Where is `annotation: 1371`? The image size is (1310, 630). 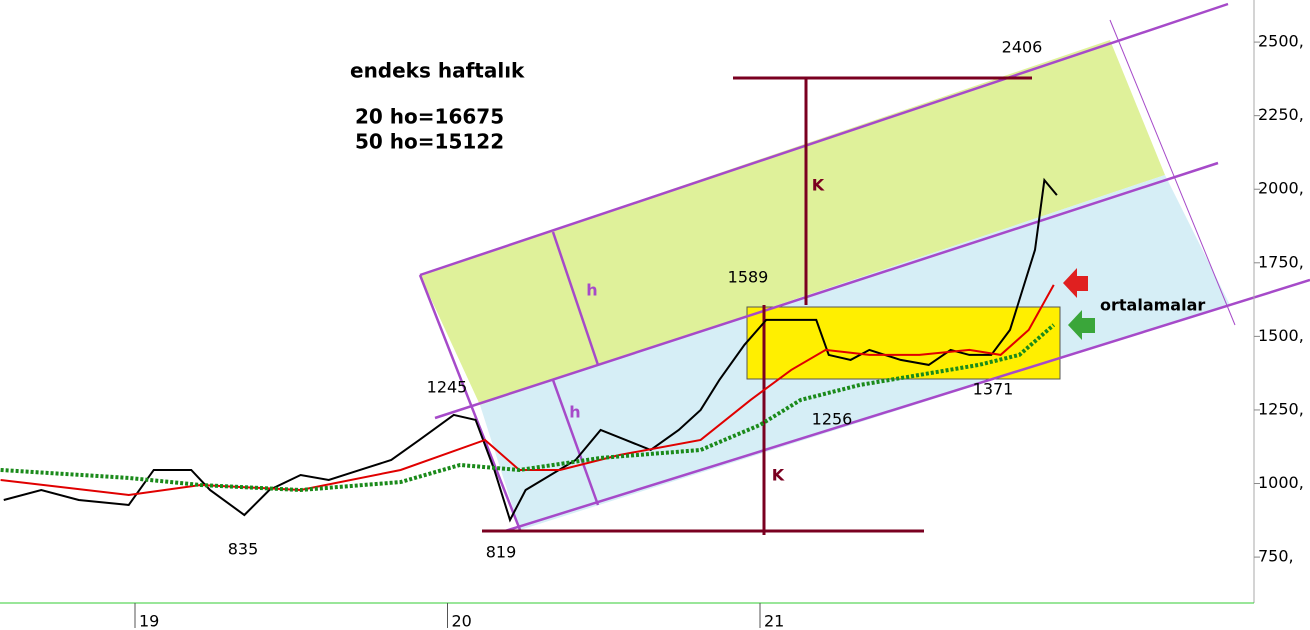 annotation: 1371 is located at coordinates (993, 389).